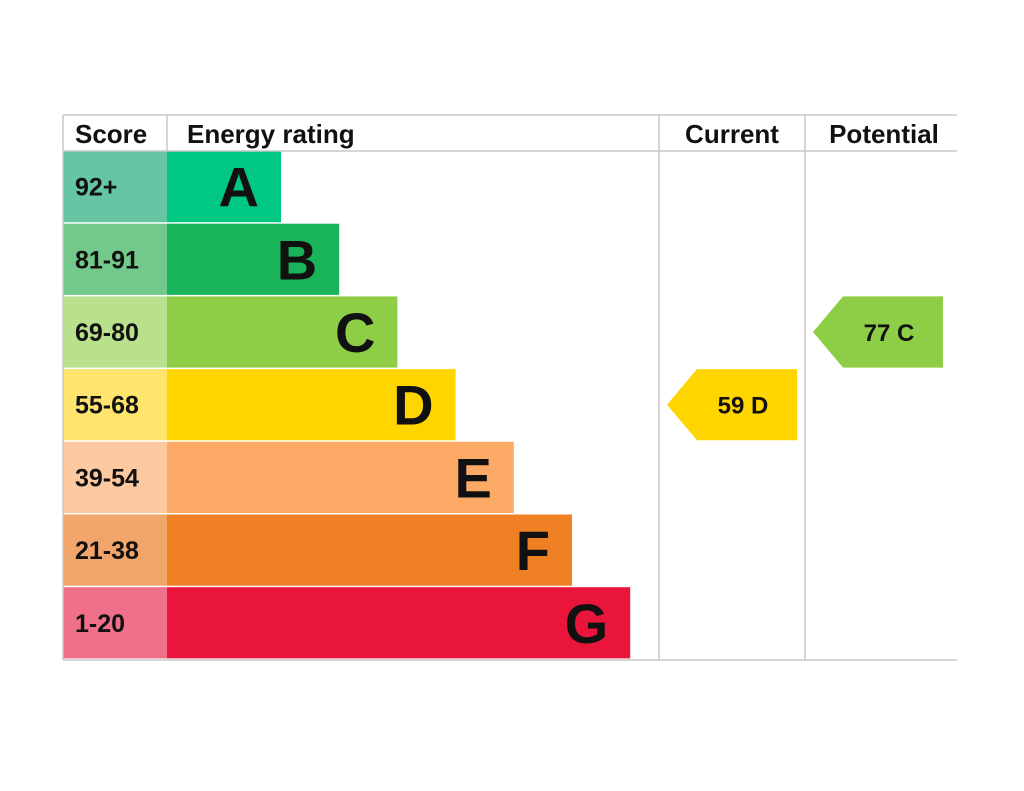 Image resolution: width=1024 pixels, height=791 pixels. Describe the element at coordinates (107, 551) in the screenshot. I see `score-label-f: 21-38` at that location.